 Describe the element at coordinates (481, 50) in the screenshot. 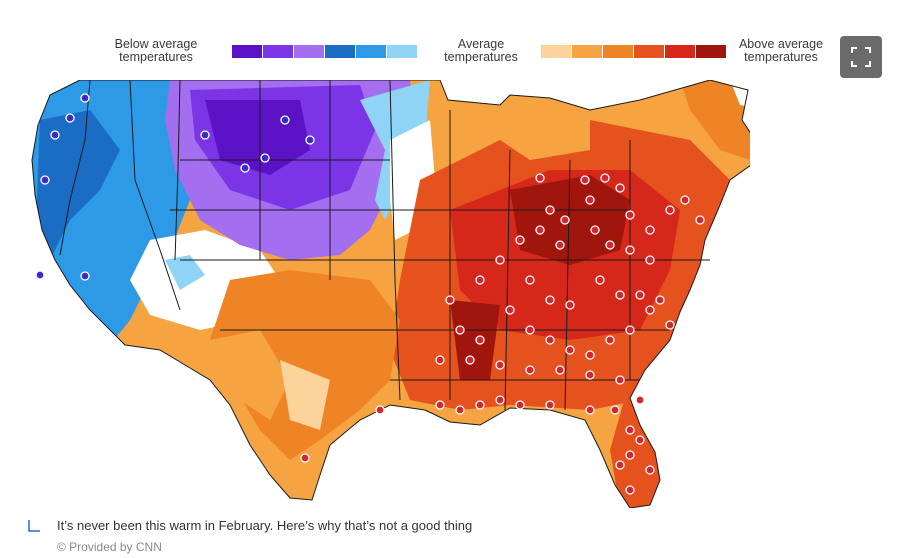

I see `legend-average-label: Average temperatures` at that location.